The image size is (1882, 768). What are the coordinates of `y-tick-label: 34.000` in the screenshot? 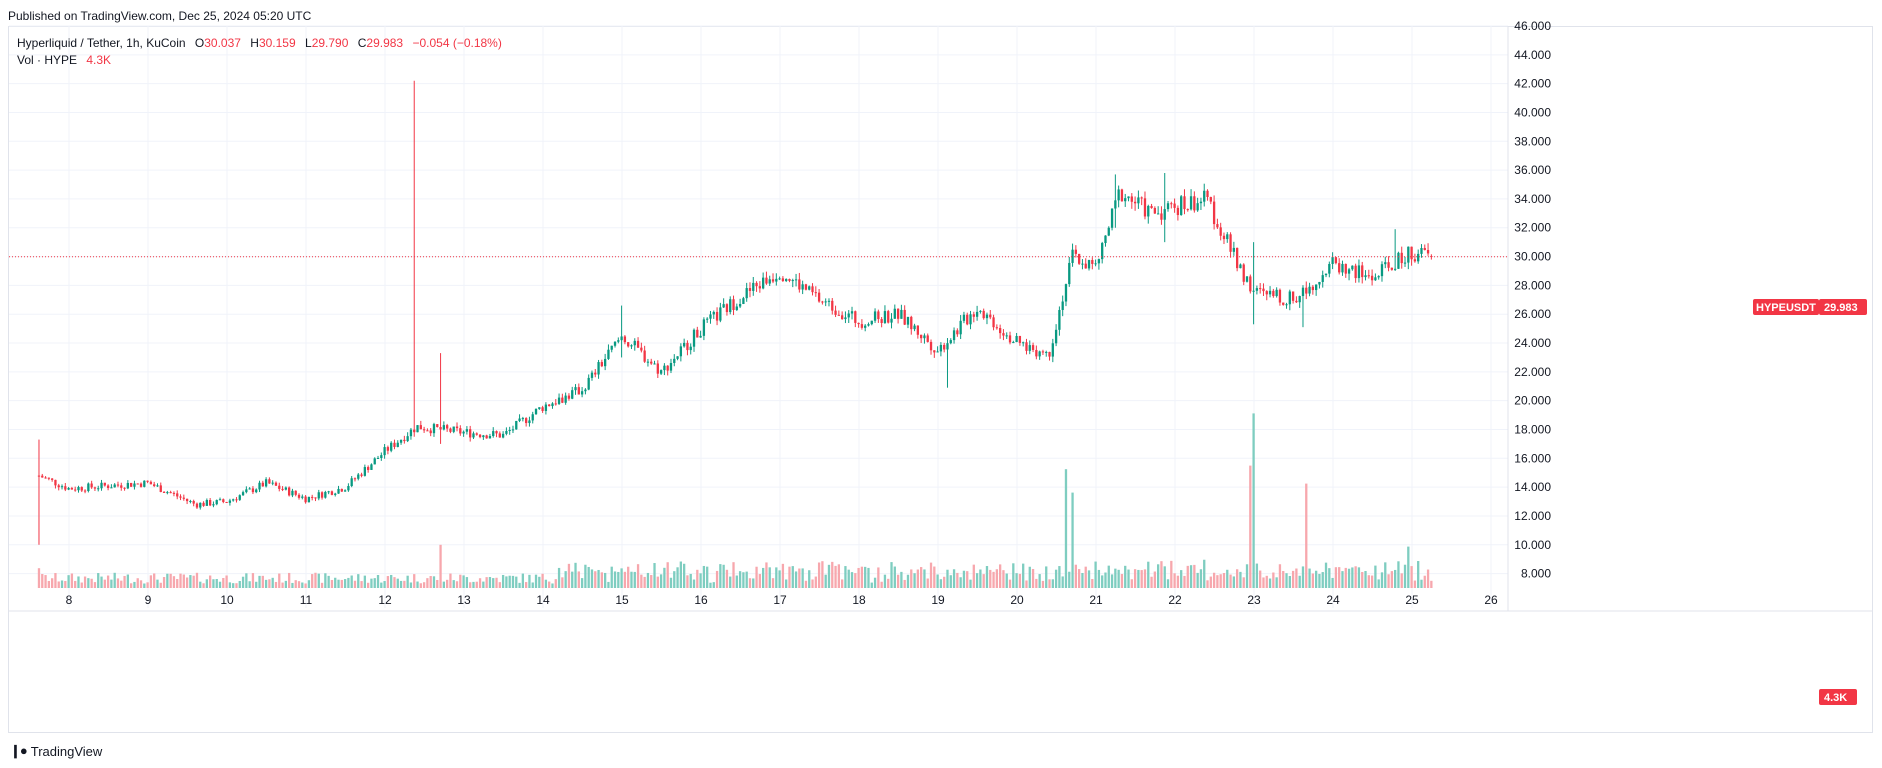 It's located at (1532, 199).